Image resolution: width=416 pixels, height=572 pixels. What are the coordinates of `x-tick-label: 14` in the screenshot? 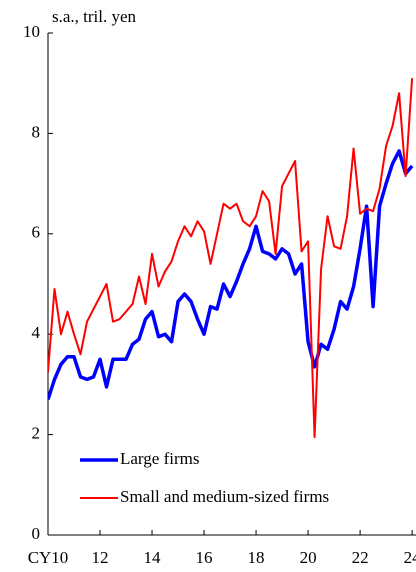 It's located at (153, 557).